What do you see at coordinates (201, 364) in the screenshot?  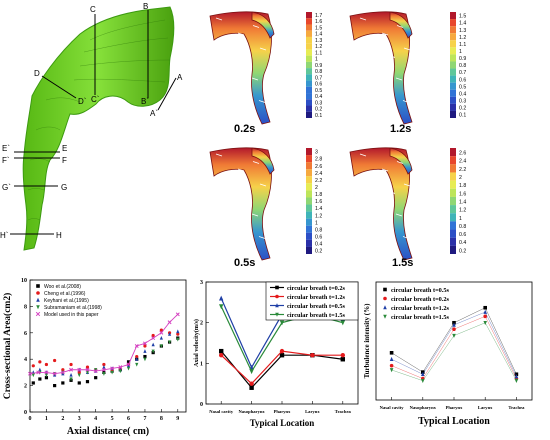 I see `y-tick-label: 1` at bounding box center [201, 364].